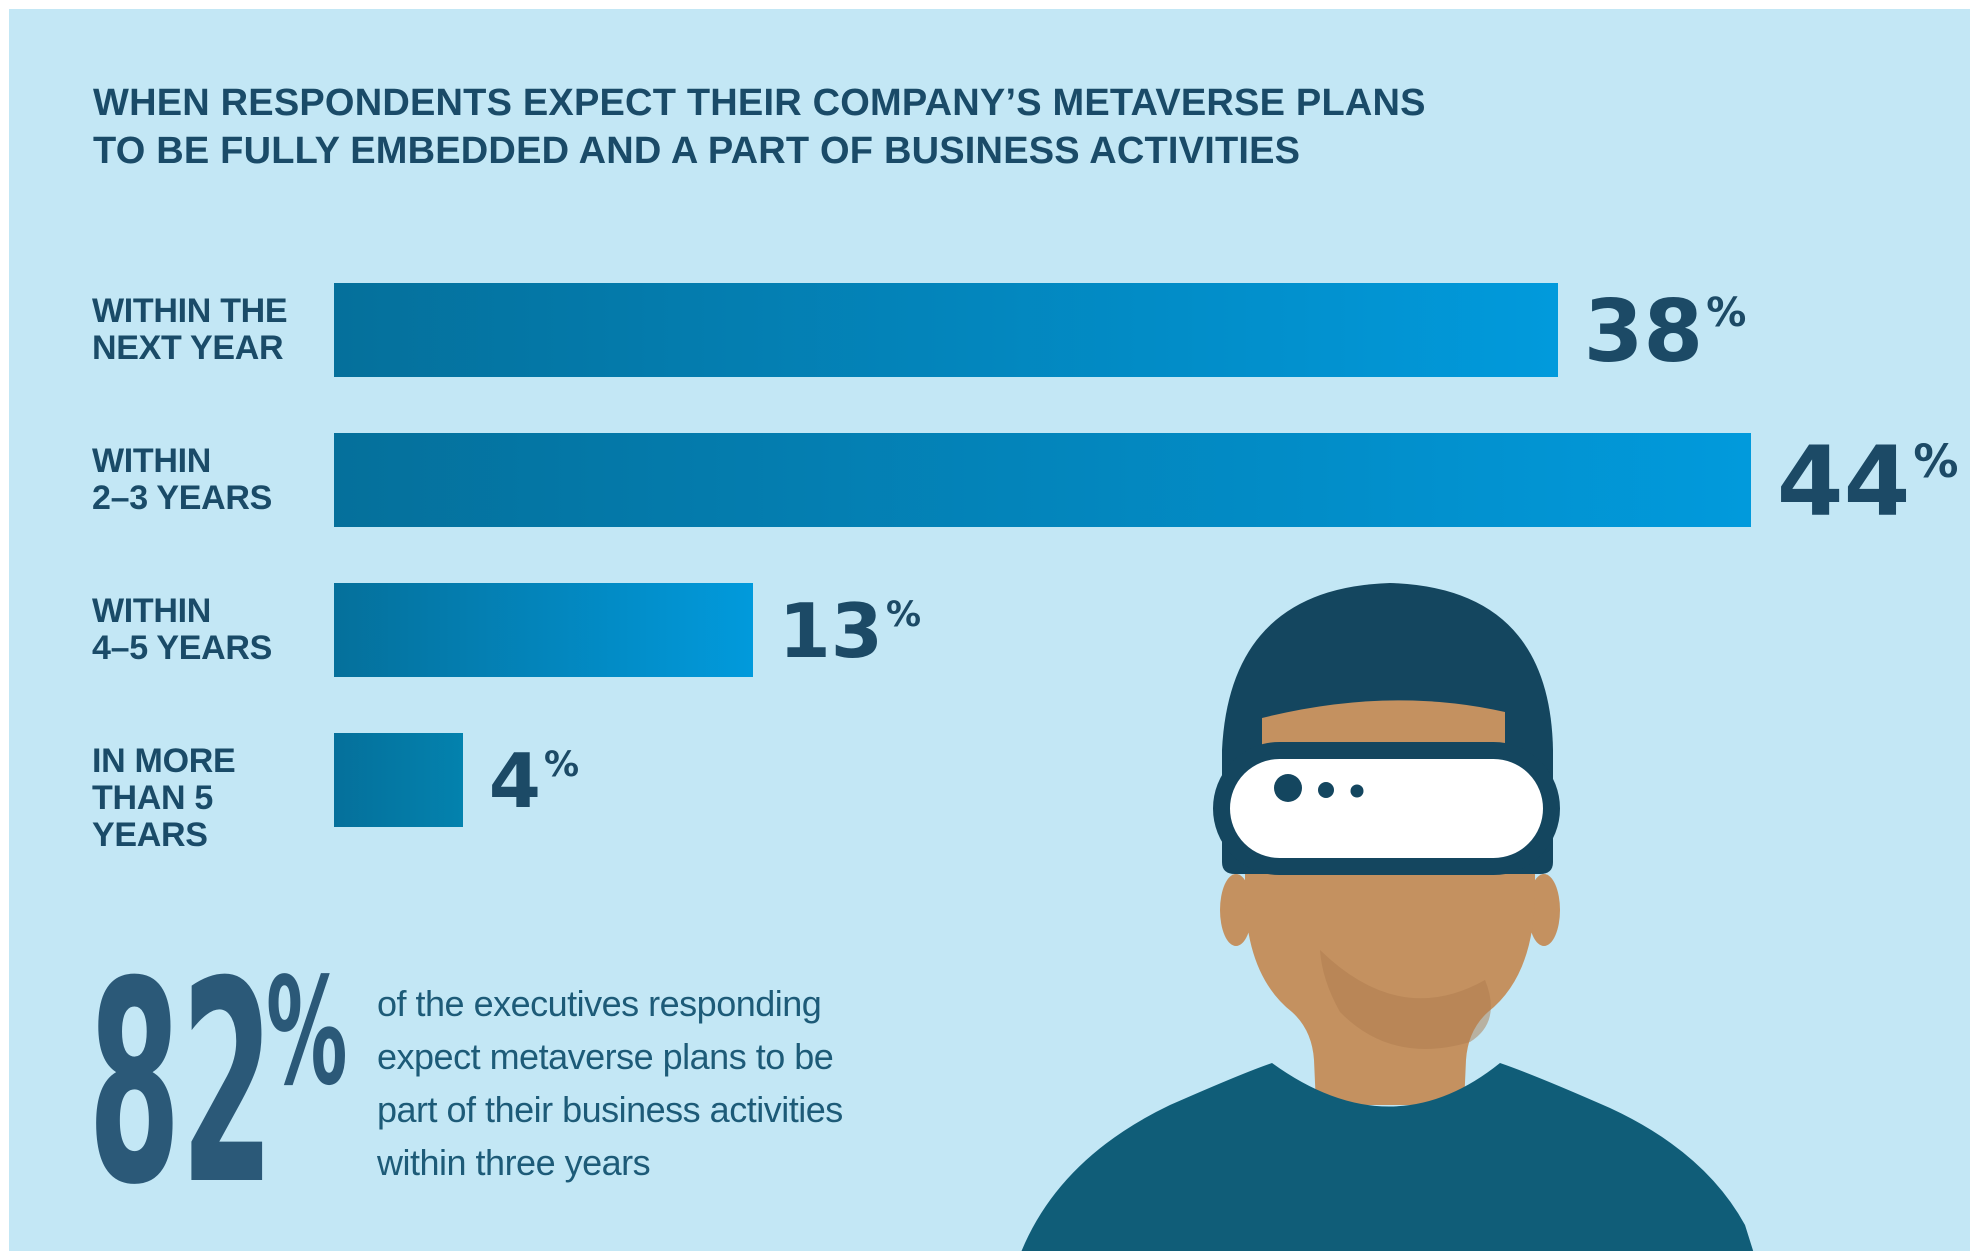 This screenshot has width=1979, height=1260. Describe the element at coordinates (1405, 999) in the screenshot. I see `neck-shadow` at that location.